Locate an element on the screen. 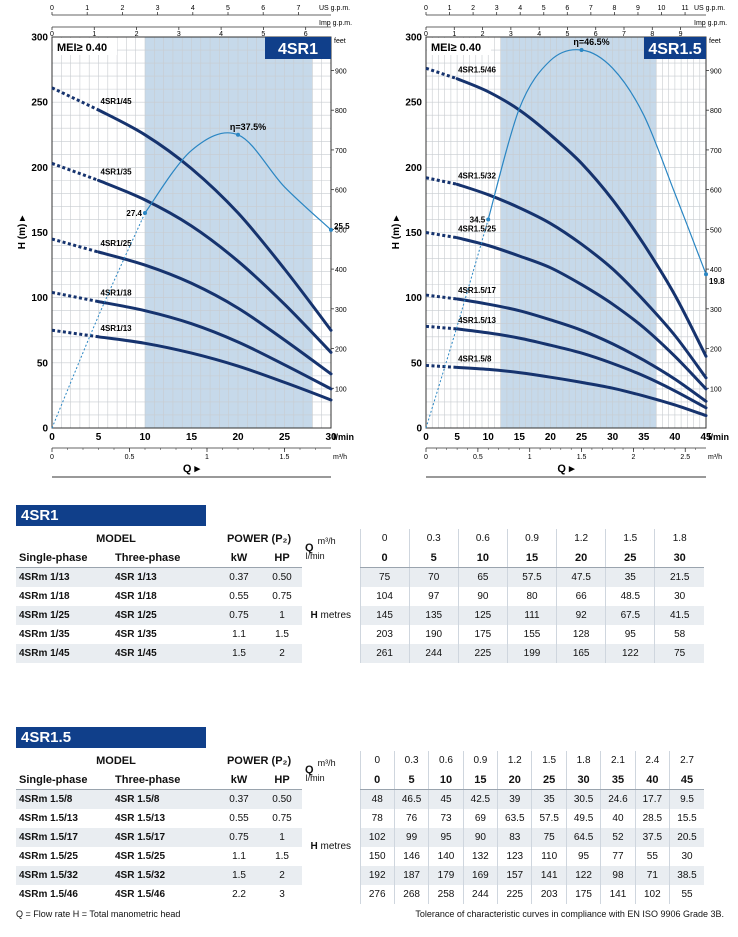 This screenshot has height=937, width=738. h-tick-label: 300 is located at coordinates (39, 38).